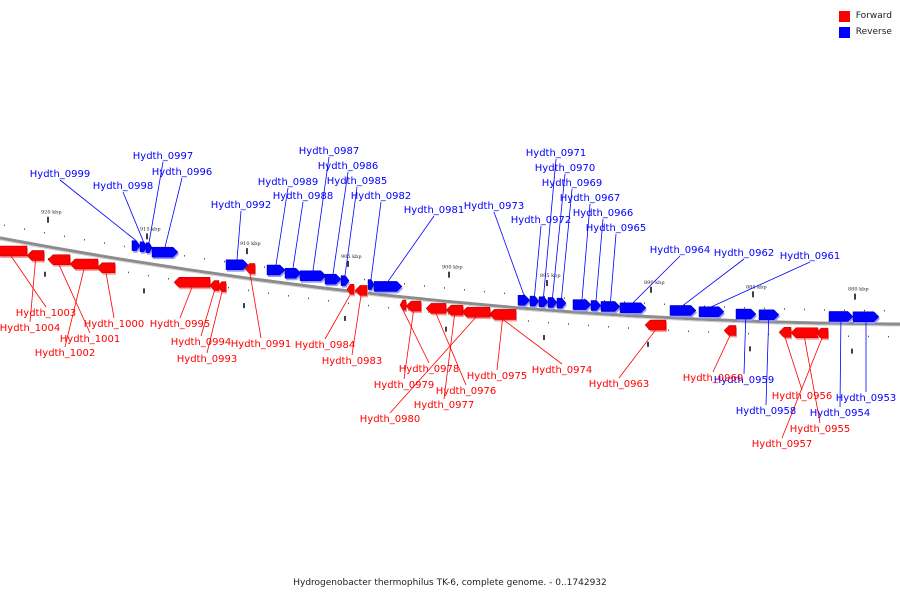 The height and width of the screenshot is (600, 900). What do you see at coordinates (820, 429) in the screenshot?
I see `gene-label: Hydth_0955` at bounding box center [820, 429].